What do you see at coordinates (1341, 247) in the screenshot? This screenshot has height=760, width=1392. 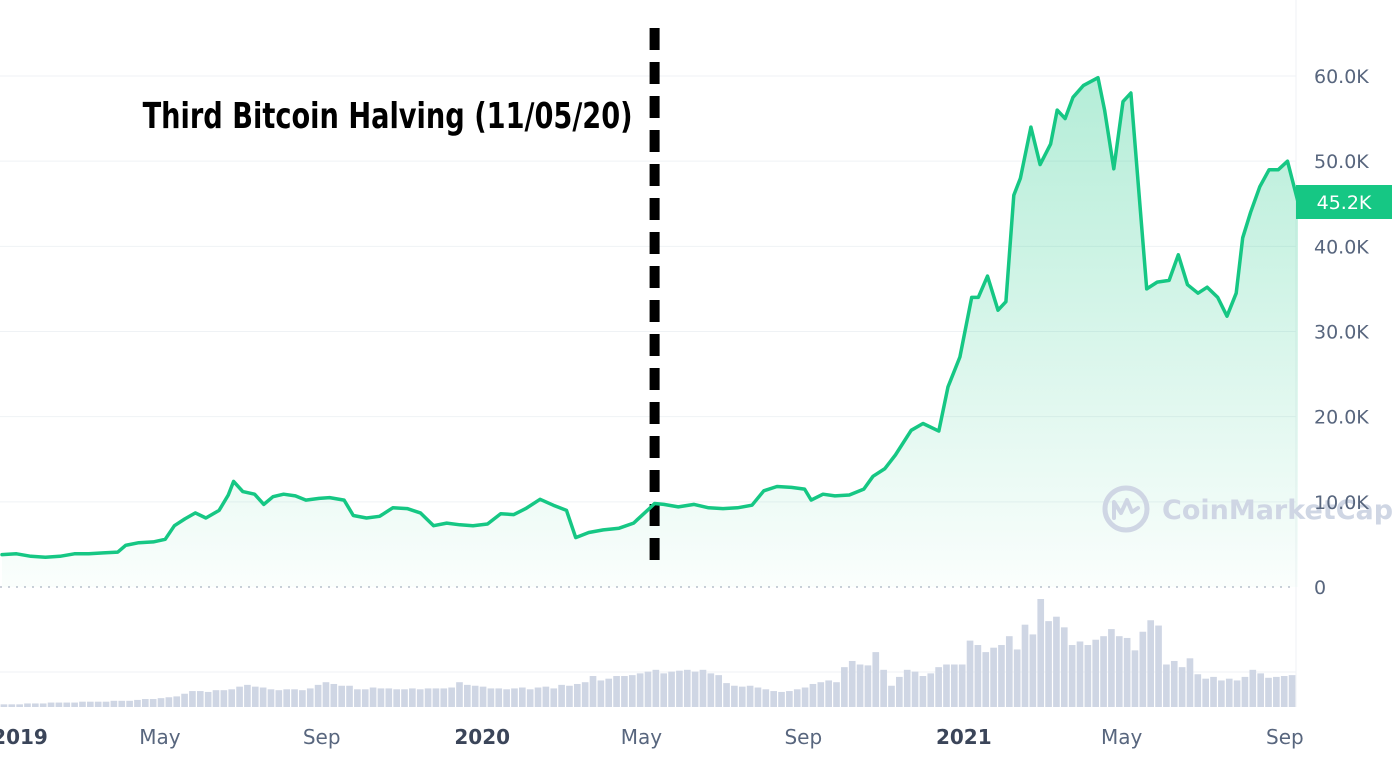 I see `y-tick-label: 40.0K` at bounding box center [1341, 247].